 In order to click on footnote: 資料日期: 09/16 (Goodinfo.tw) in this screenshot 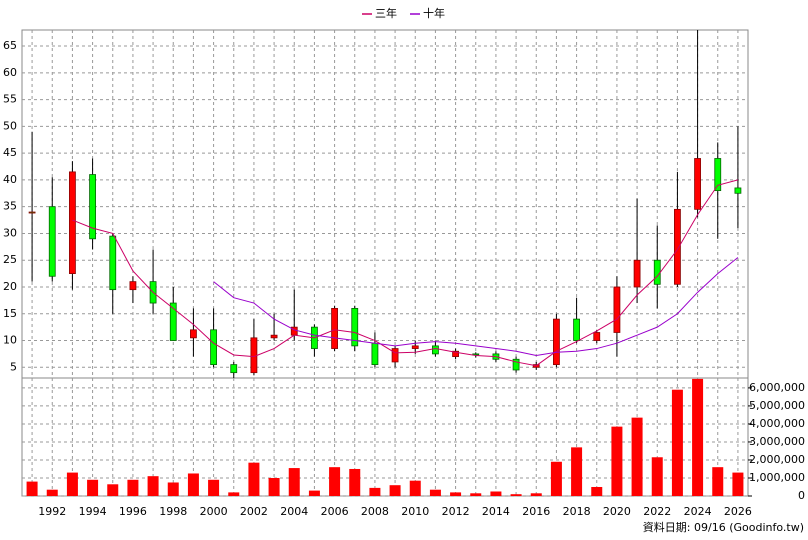, I will do `click(723, 527)`.